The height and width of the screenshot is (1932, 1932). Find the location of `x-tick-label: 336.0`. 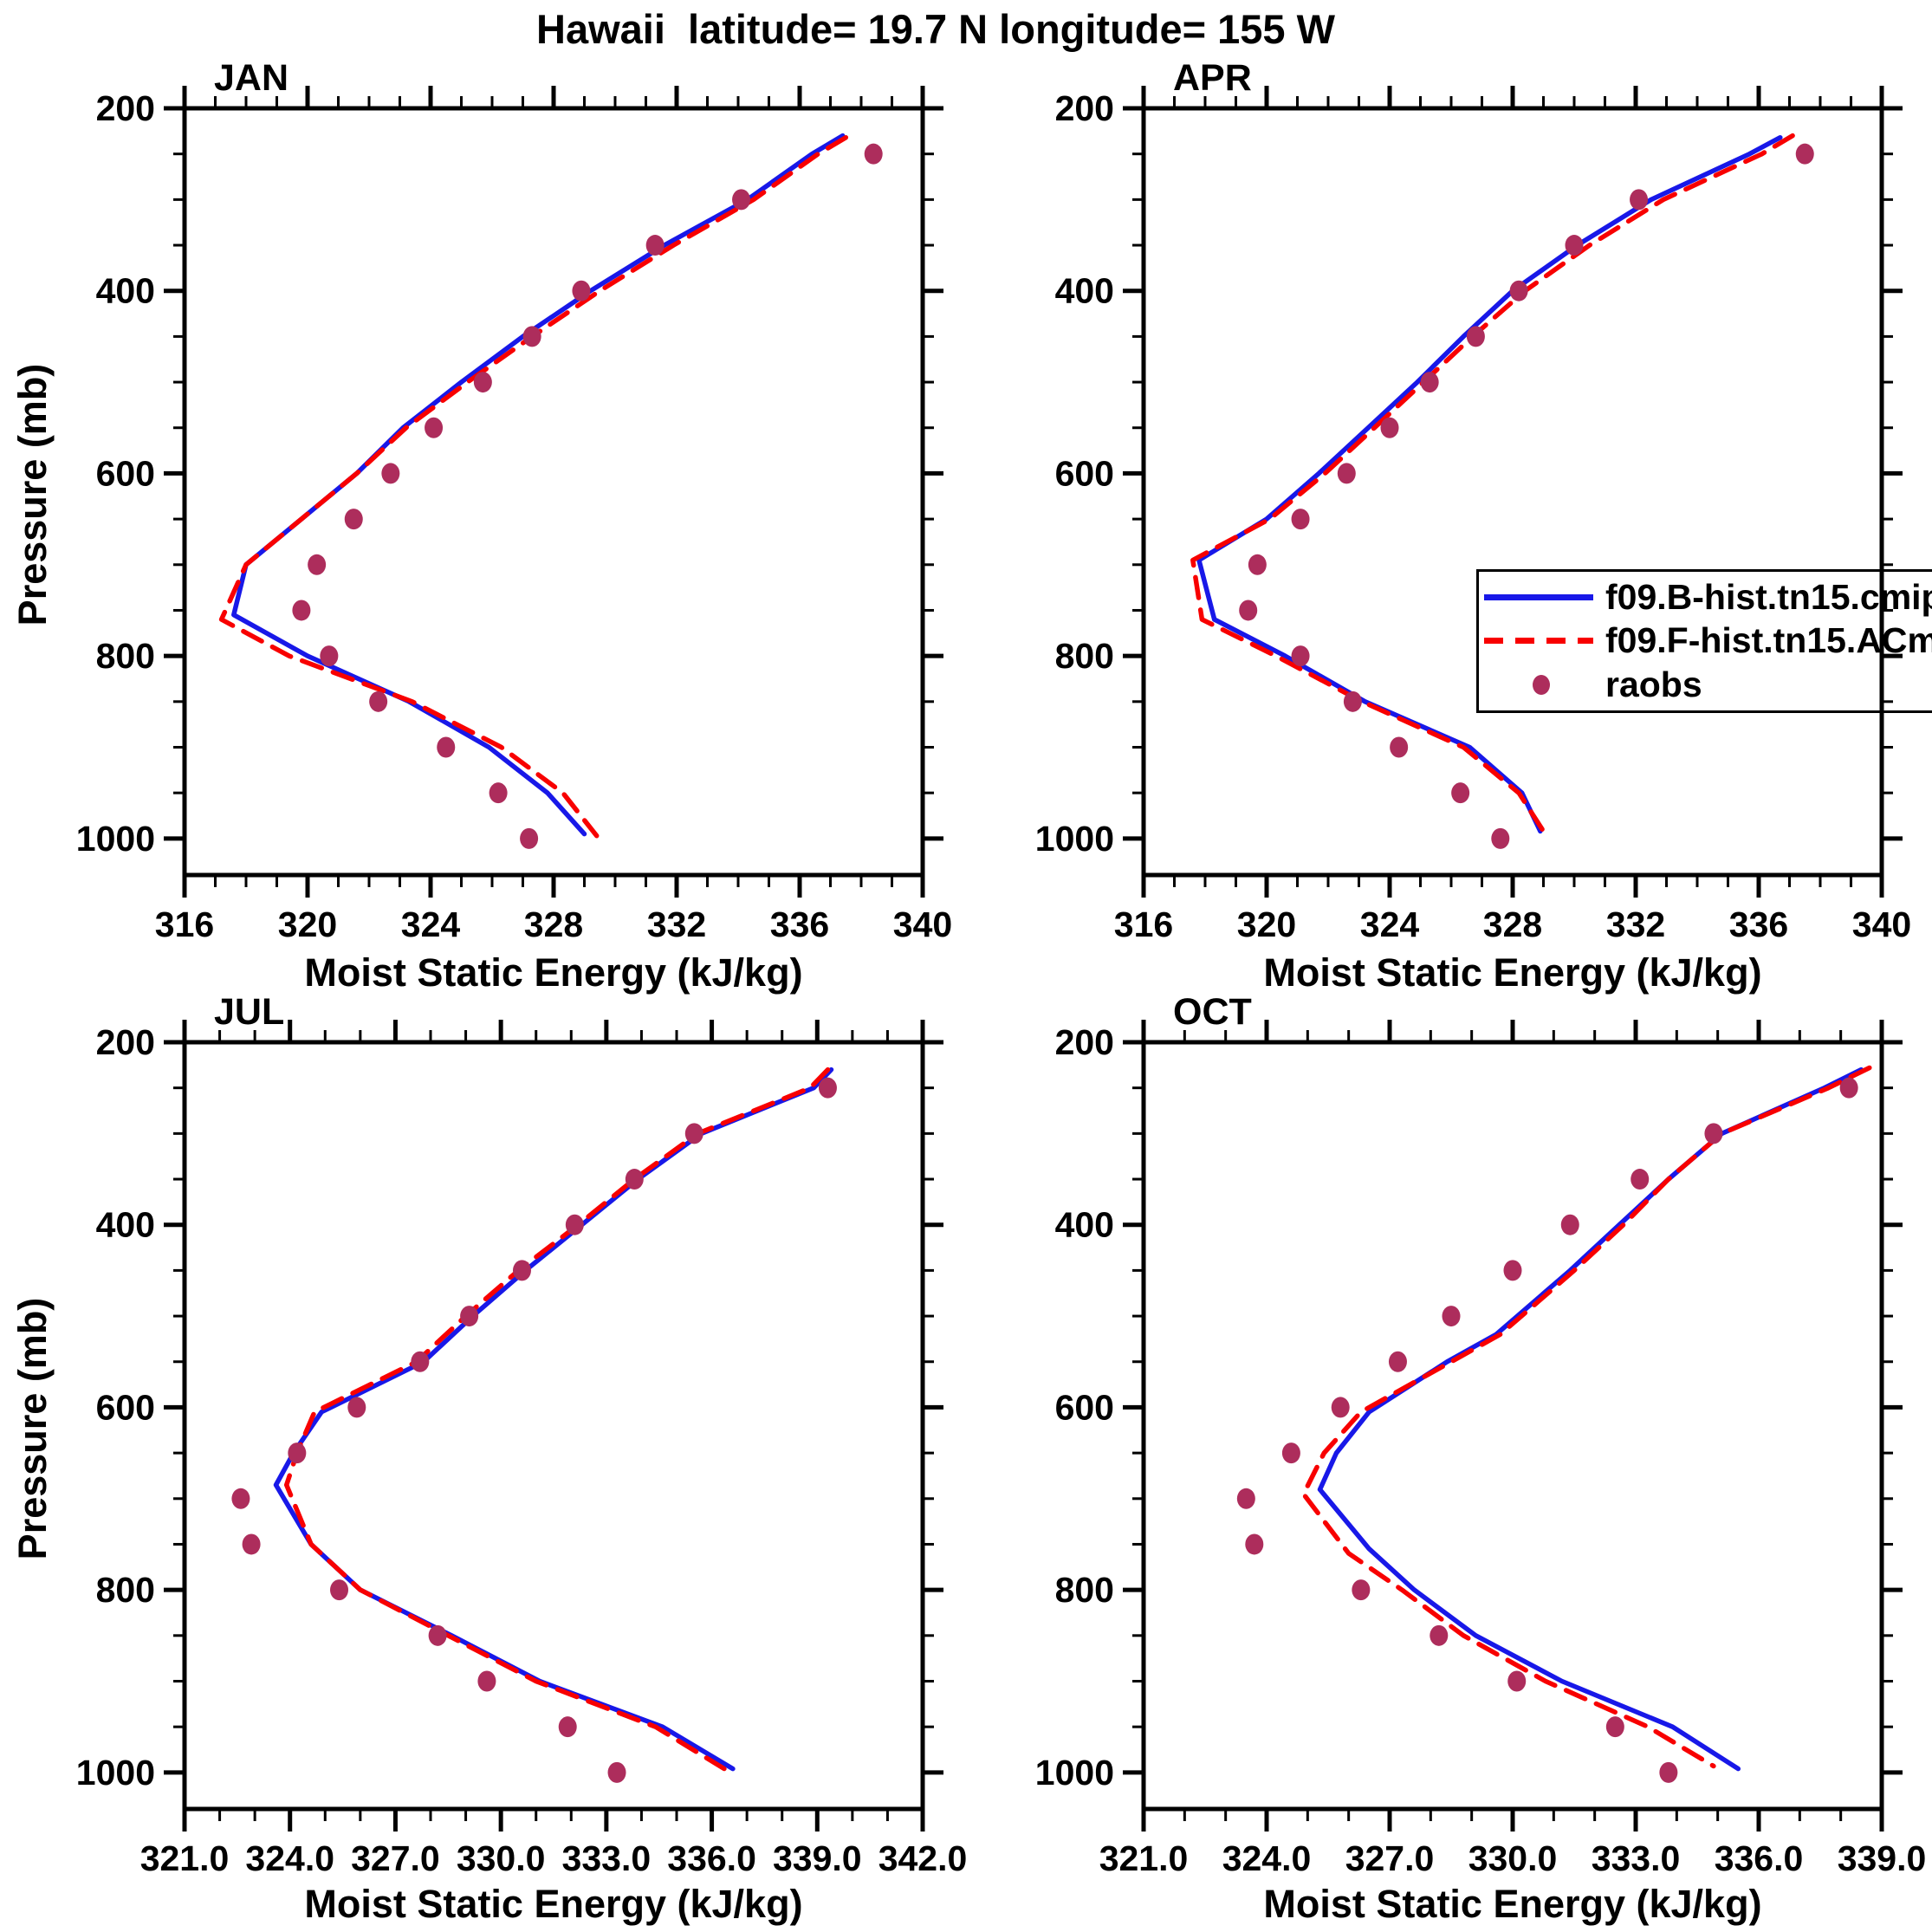

x-tick-label: 336.0 is located at coordinates (711, 1858).